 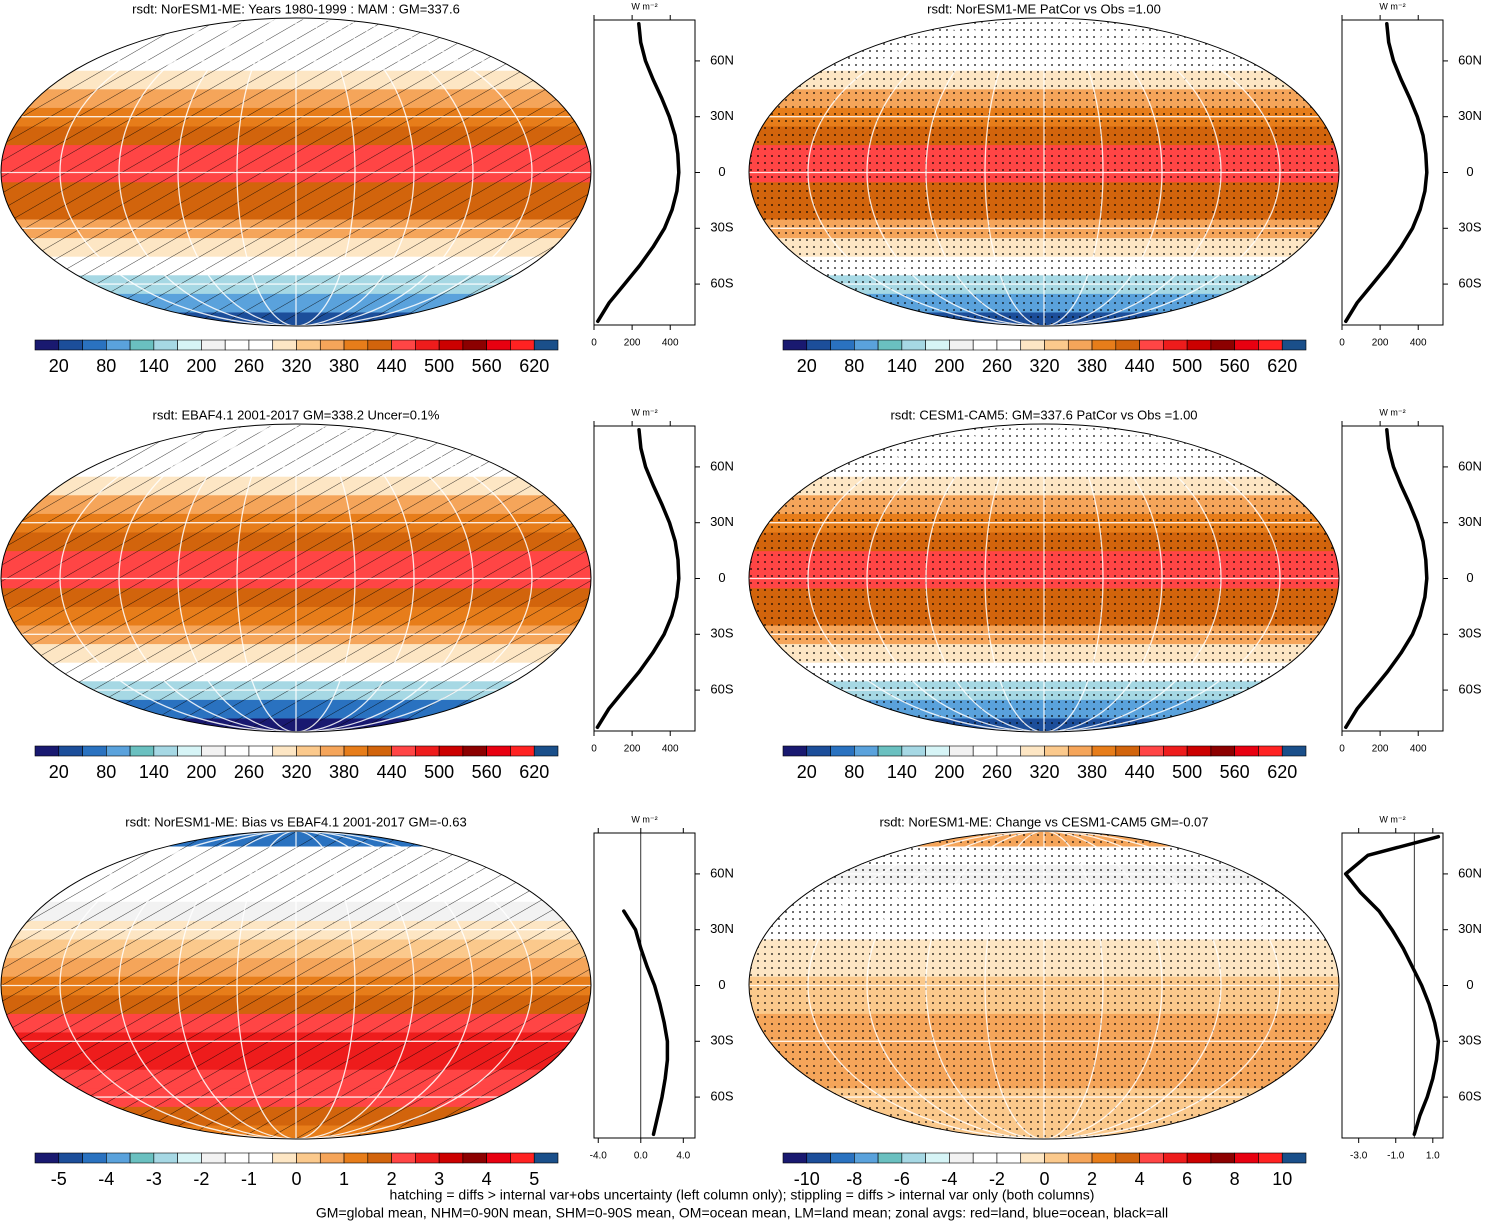 What do you see at coordinates (854, 1179) in the screenshot?
I see `colorbar-label: -8` at bounding box center [854, 1179].